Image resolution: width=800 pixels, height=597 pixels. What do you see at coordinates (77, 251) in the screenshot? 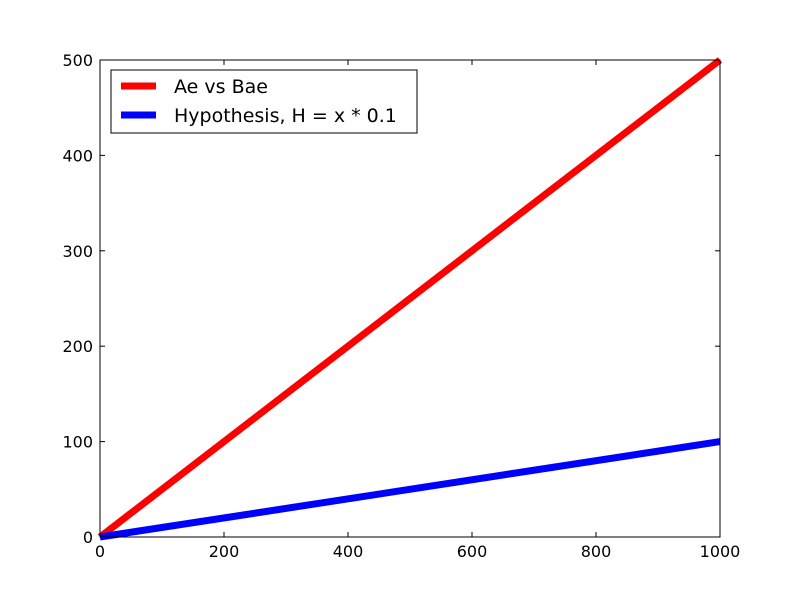
I see `y-tick-label: 300` at bounding box center [77, 251].